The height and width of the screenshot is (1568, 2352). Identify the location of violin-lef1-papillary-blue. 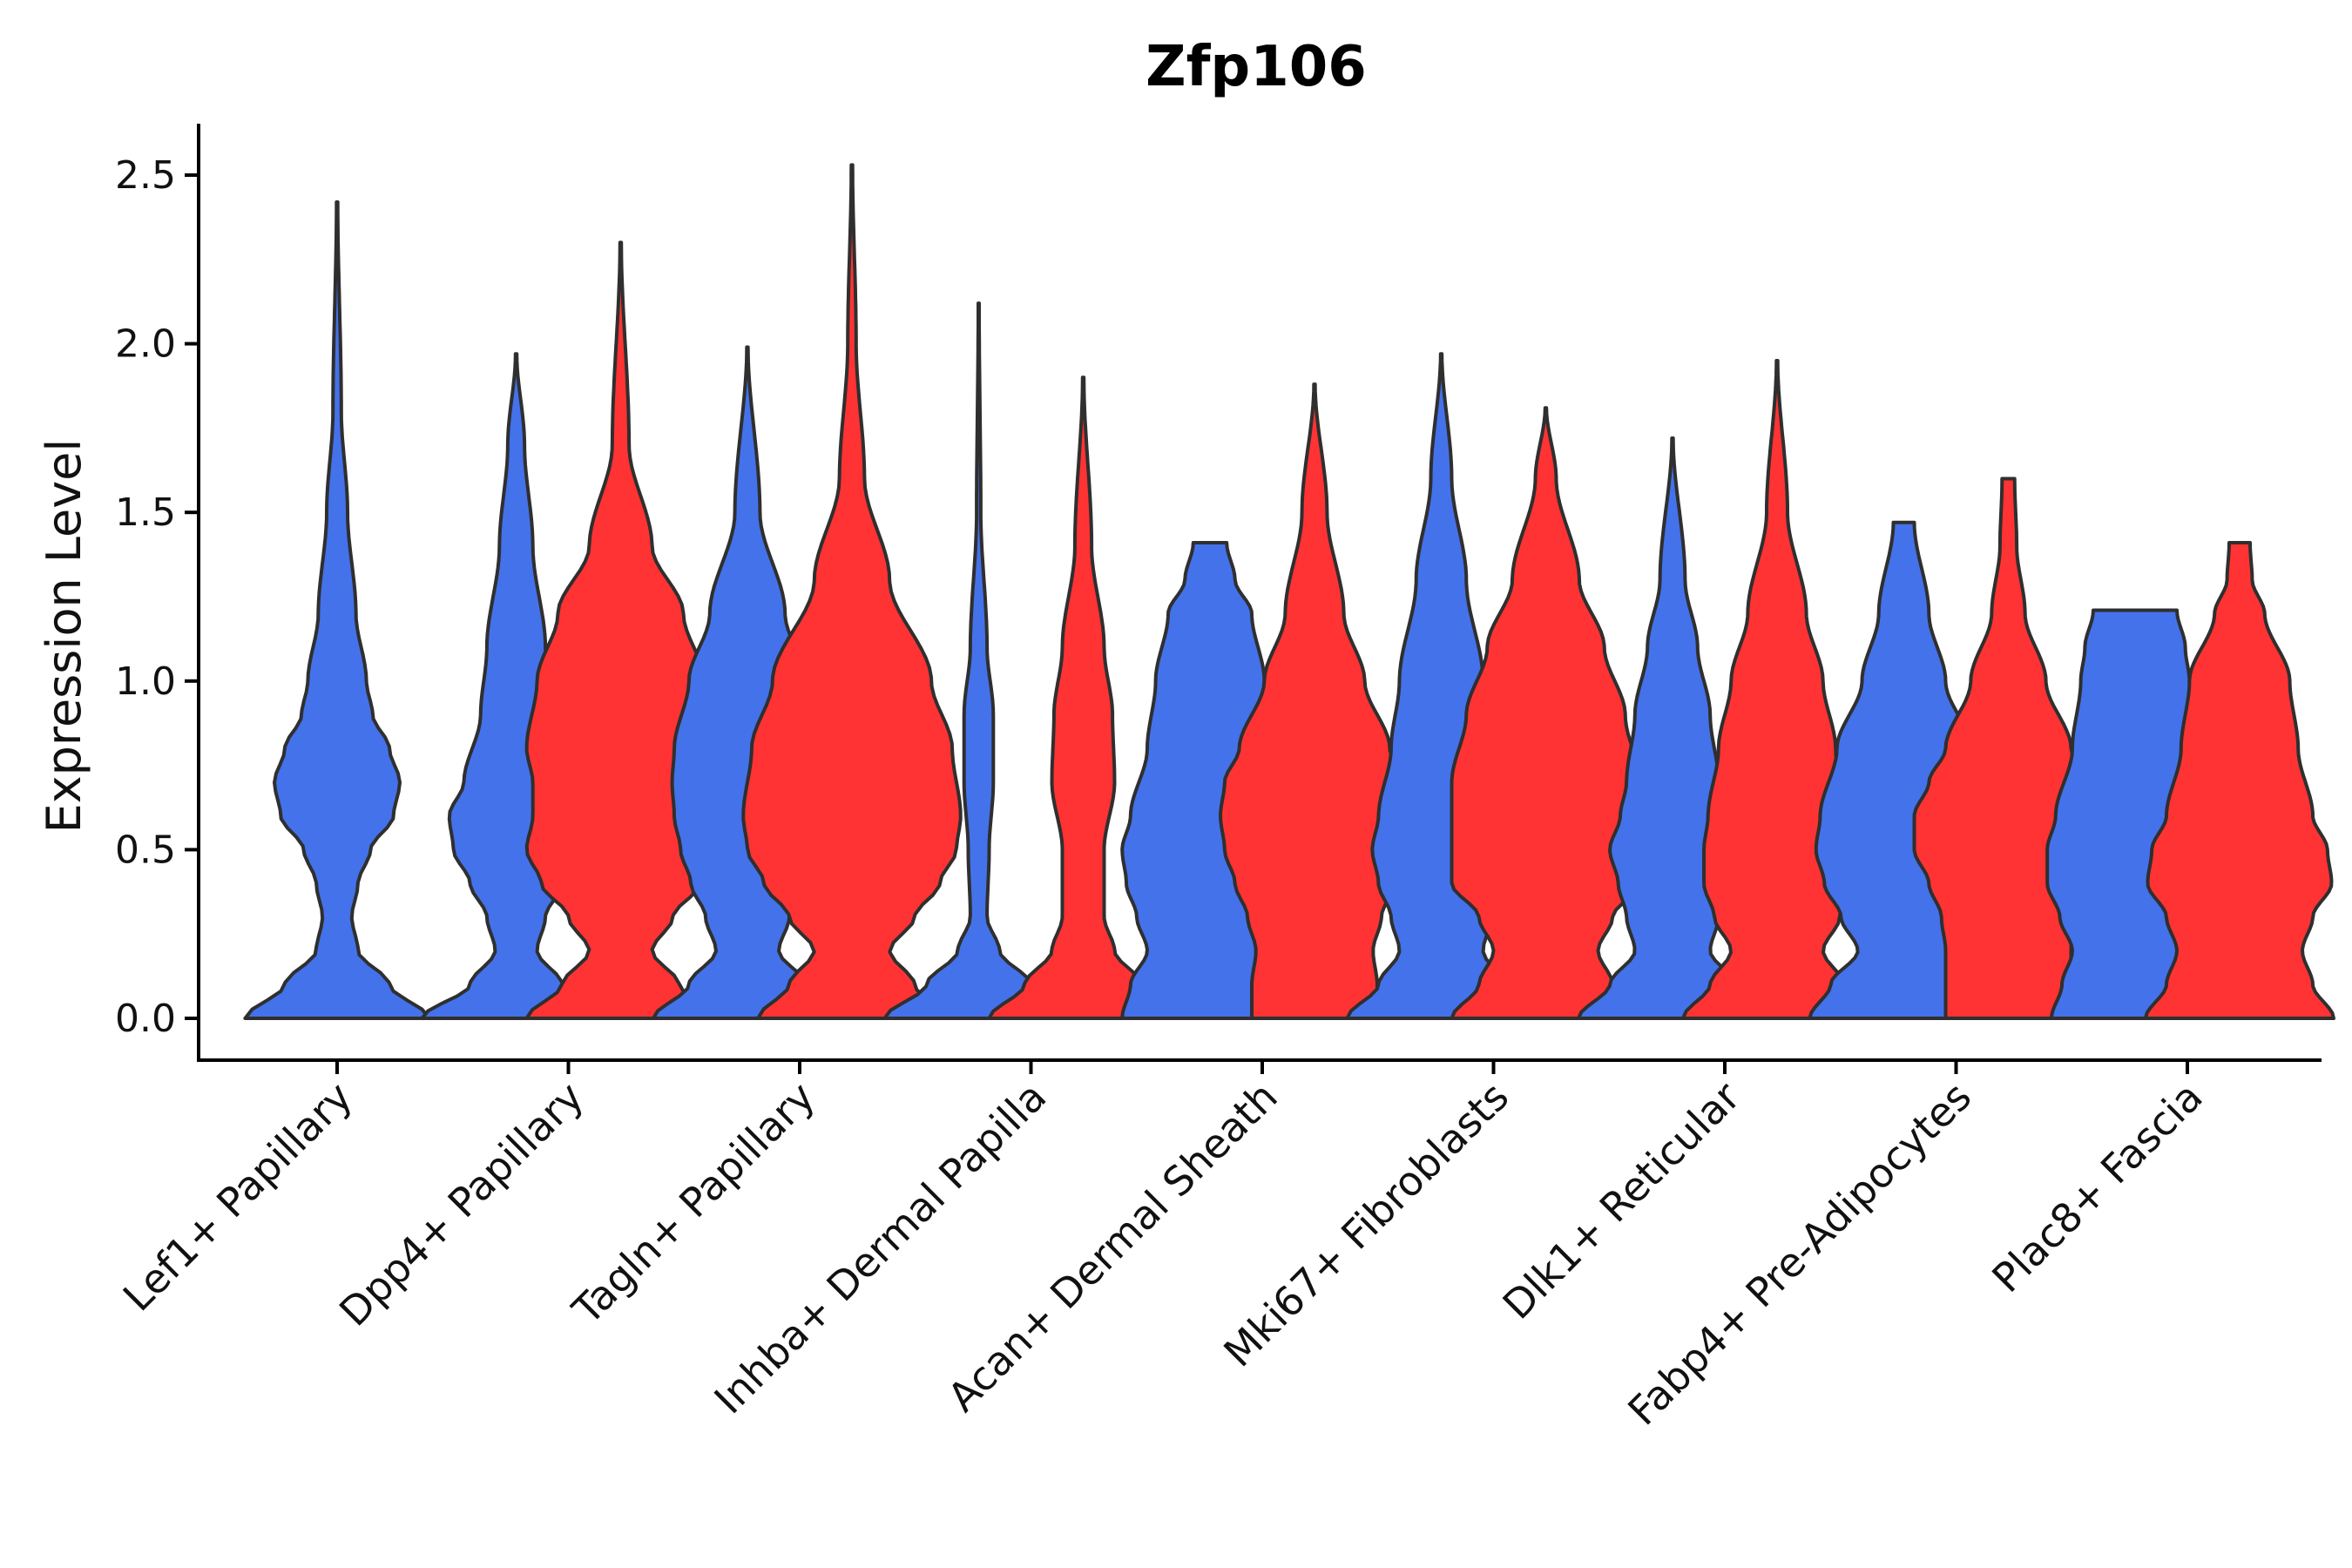
(337, 610).